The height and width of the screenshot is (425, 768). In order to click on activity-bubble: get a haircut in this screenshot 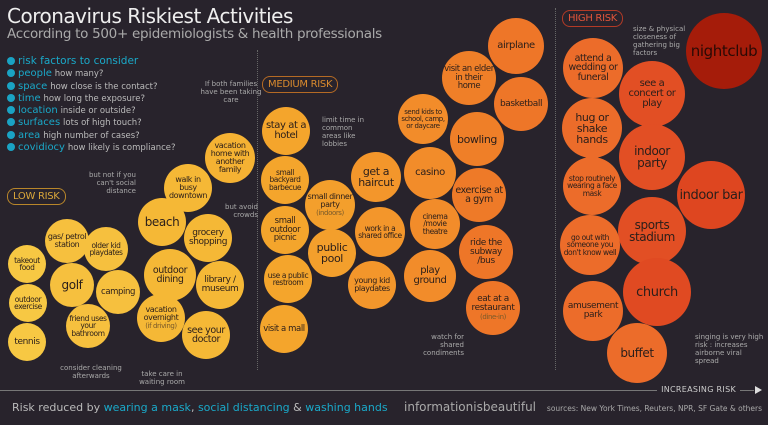, I will do `click(376, 177)`.